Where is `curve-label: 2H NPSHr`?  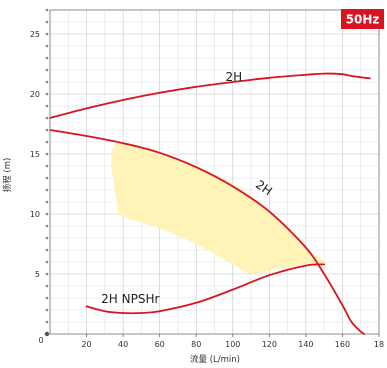 curve-label: 2H NPSHr is located at coordinates (130, 299).